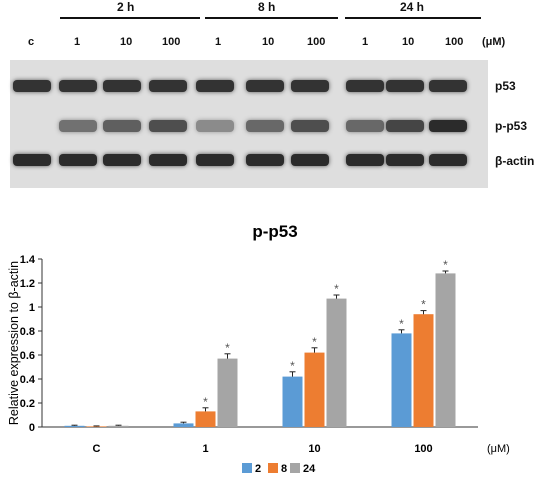 This screenshot has width=550, height=485. Describe the element at coordinates (97, 449) in the screenshot. I see `x-tick-label: C` at that location.